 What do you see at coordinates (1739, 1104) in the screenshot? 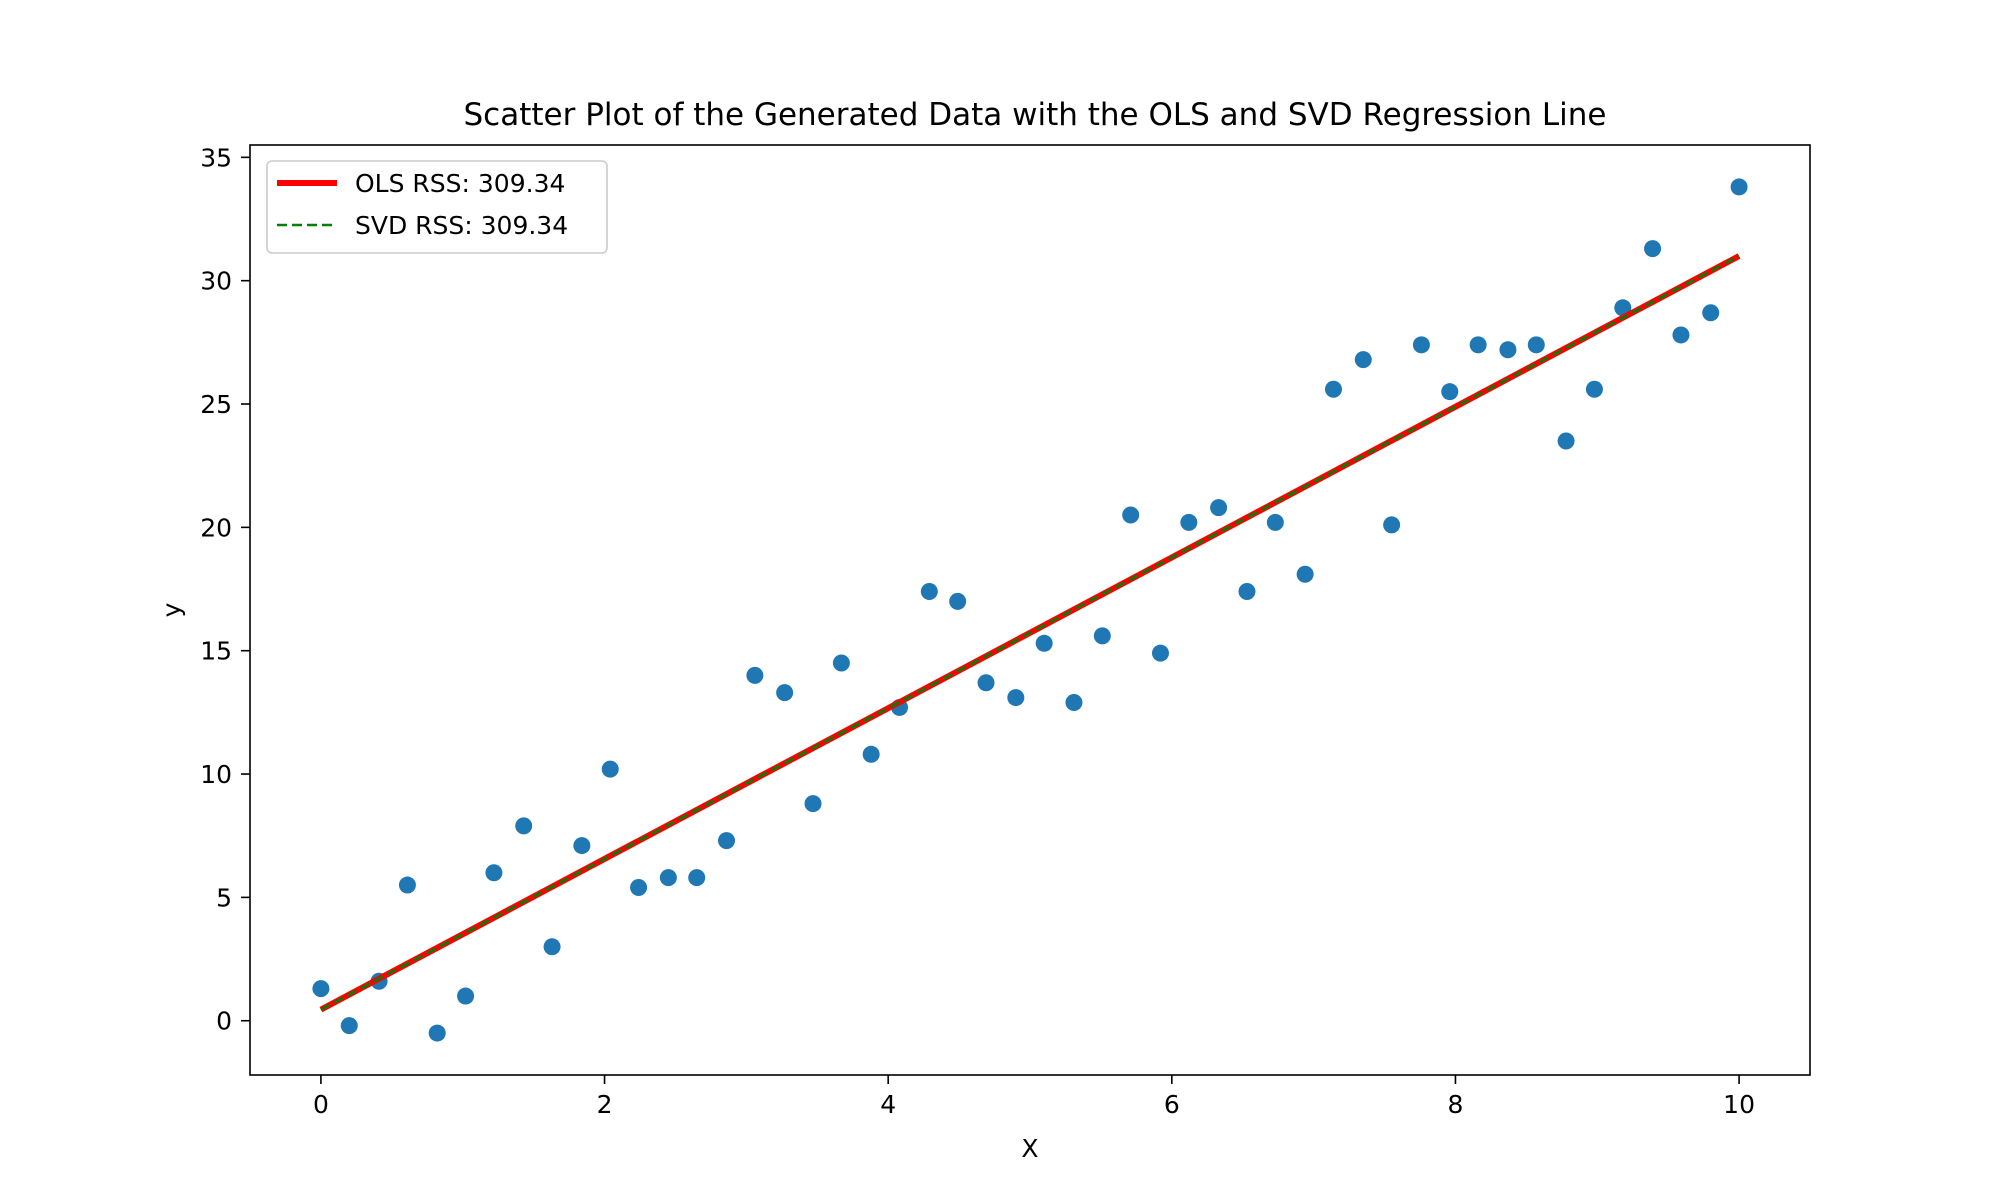
I see `x-tick-label: 10` at bounding box center [1739, 1104].